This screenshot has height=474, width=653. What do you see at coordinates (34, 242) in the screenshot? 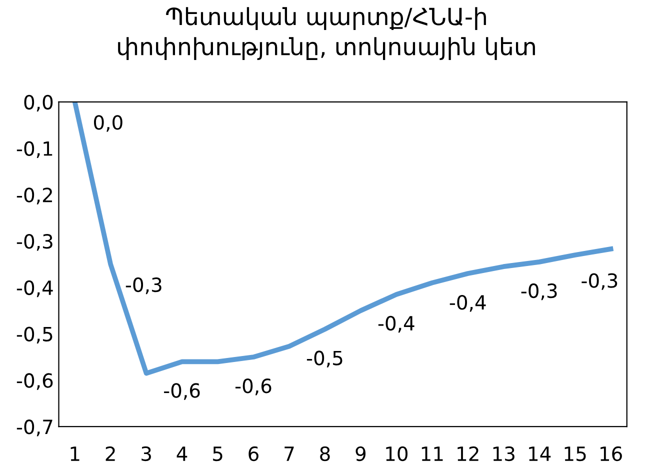
I see `y-tick-label: -0,3` at bounding box center [34, 242].